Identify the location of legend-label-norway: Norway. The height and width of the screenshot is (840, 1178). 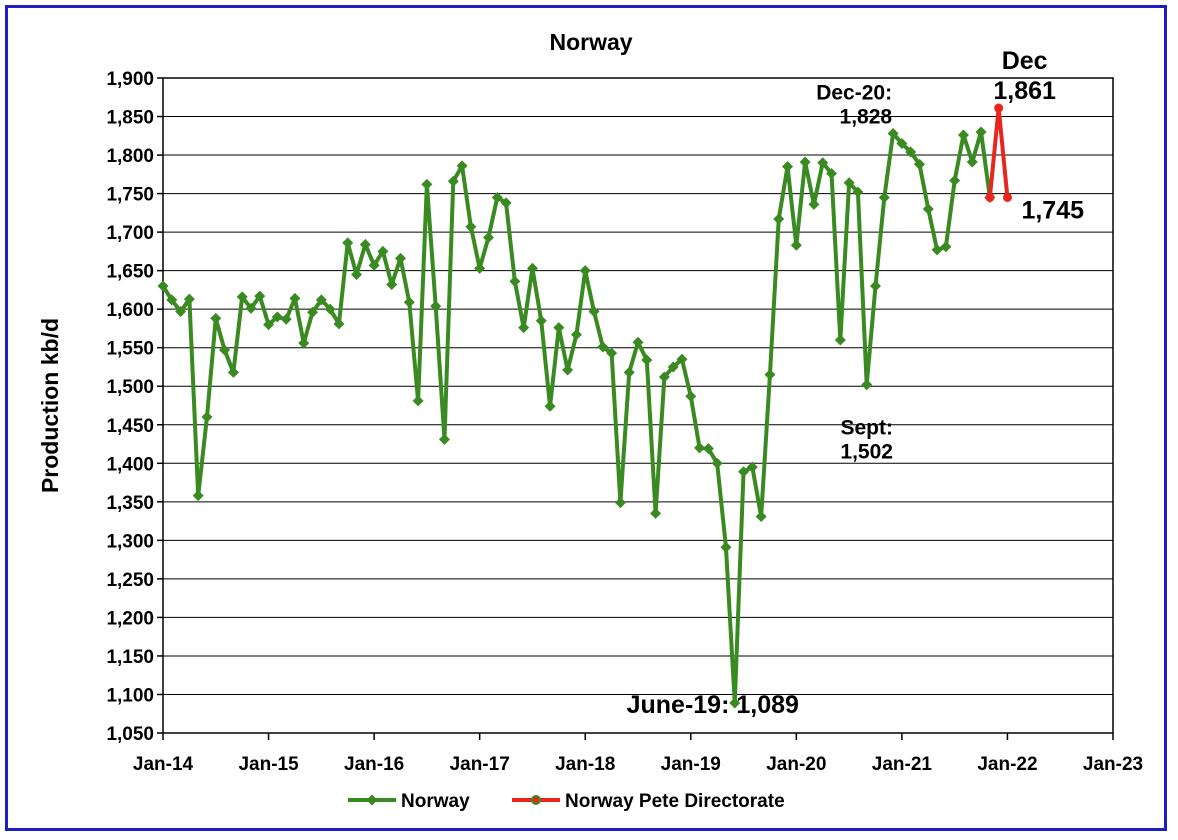
(435, 801).